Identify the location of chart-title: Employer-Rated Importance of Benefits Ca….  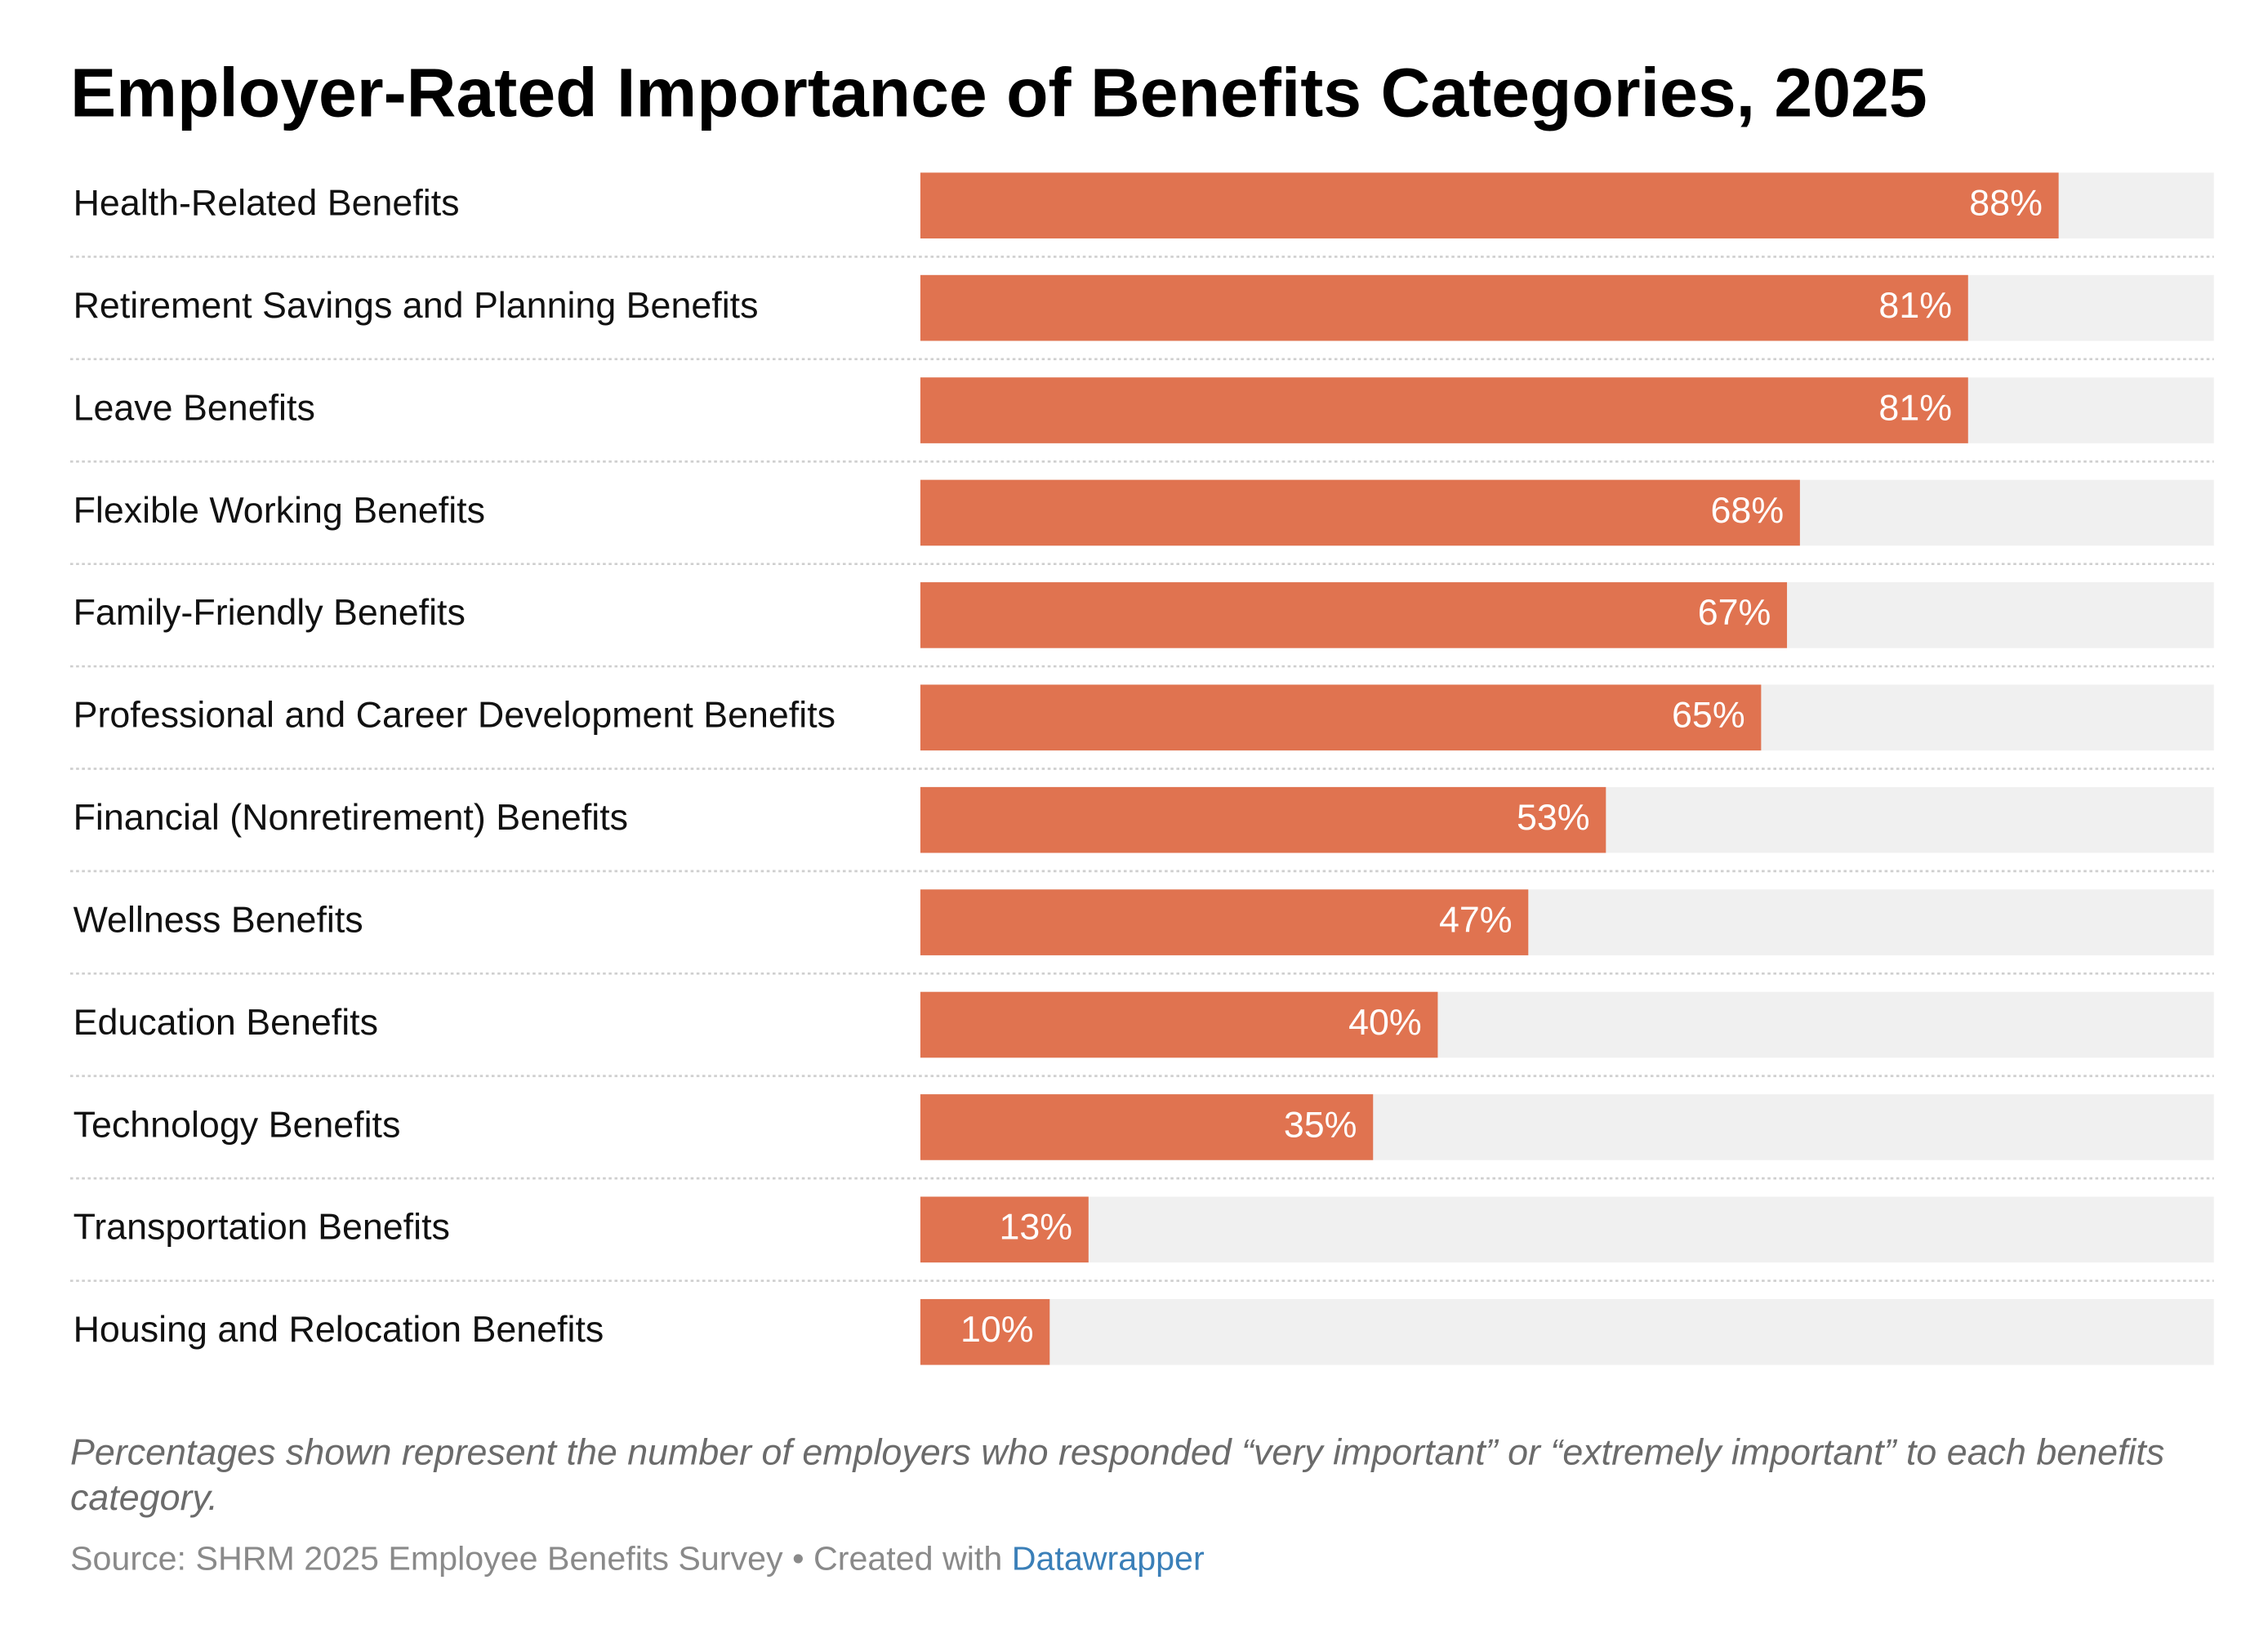
(998, 93).